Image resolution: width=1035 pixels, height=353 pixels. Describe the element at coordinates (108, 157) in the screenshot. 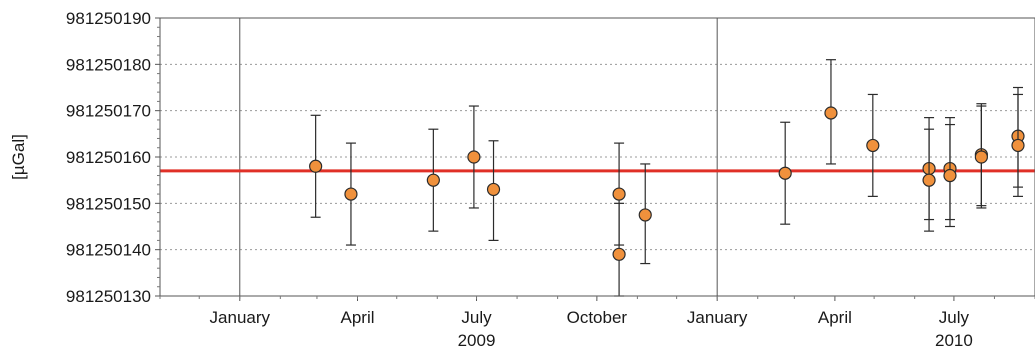

I see `y-tick-label: 981250160` at that location.